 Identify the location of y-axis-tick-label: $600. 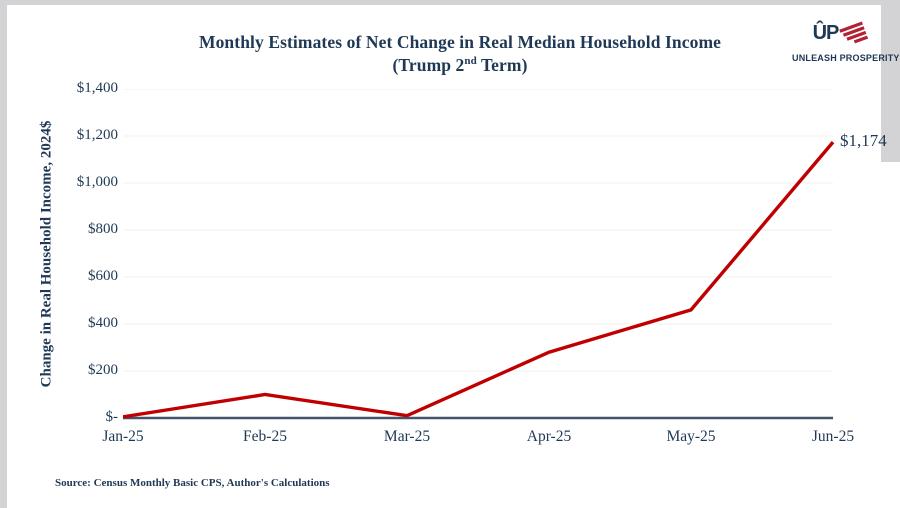
(103, 276).